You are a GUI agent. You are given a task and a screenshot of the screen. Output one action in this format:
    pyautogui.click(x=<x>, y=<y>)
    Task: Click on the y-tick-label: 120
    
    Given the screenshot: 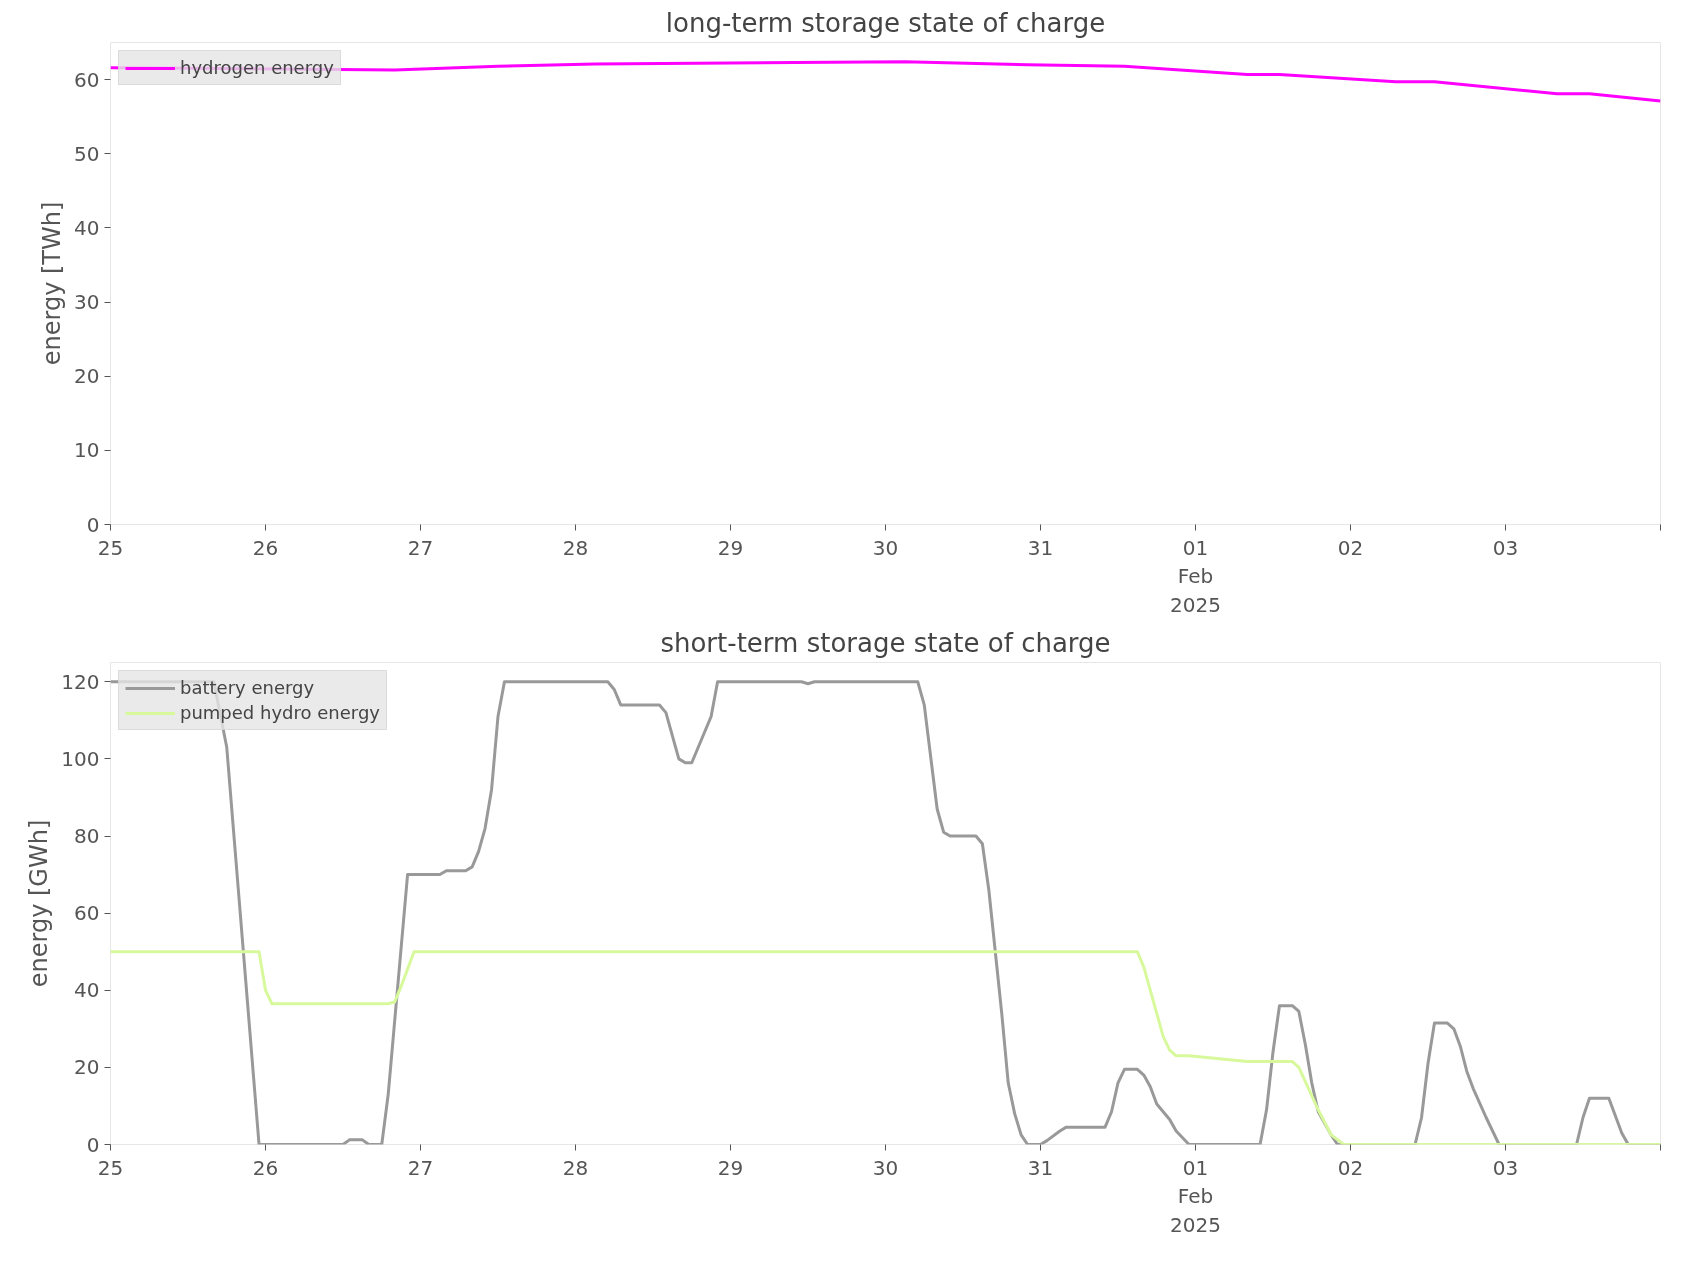 What is the action you would take?
    pyautogui.click(x=80, y=681)
    